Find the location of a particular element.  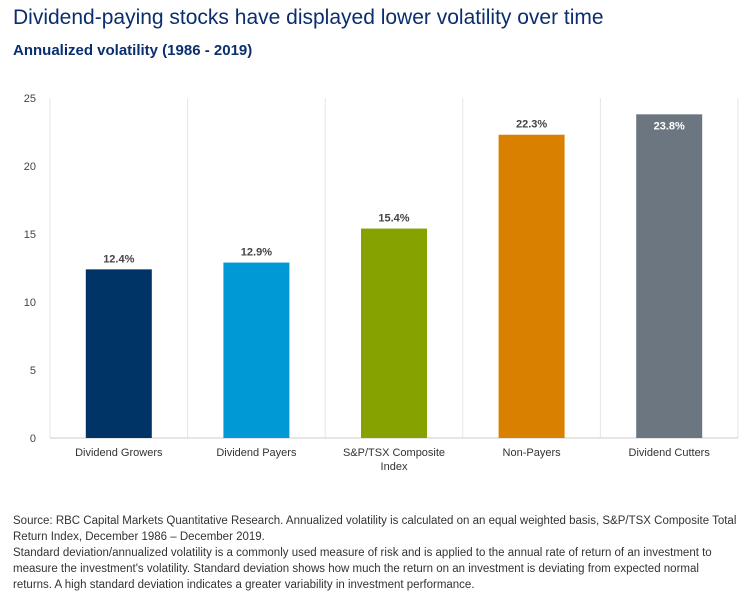

y-tick-label: 10 is located at coordinates (30, 303).